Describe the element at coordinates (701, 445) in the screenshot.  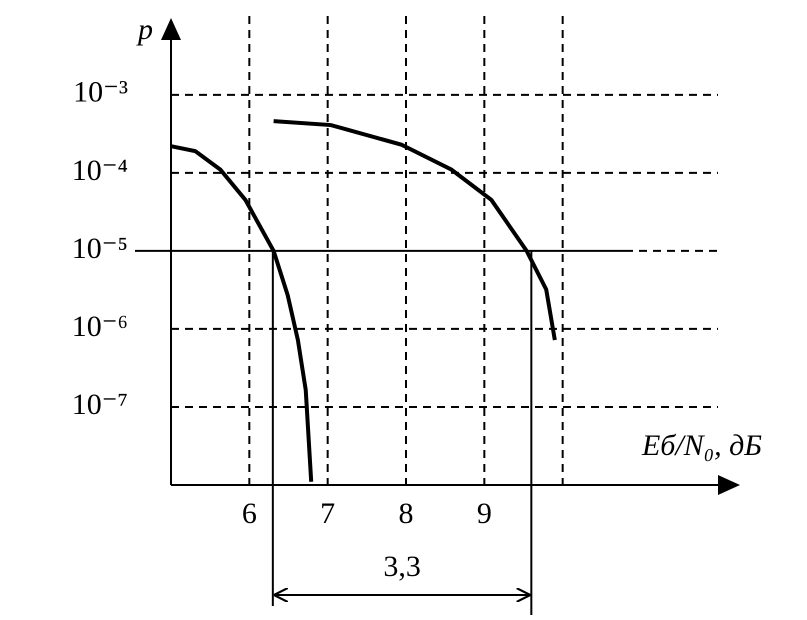
I see `x-axis-label: Eб/N₀, дБ` at that location.